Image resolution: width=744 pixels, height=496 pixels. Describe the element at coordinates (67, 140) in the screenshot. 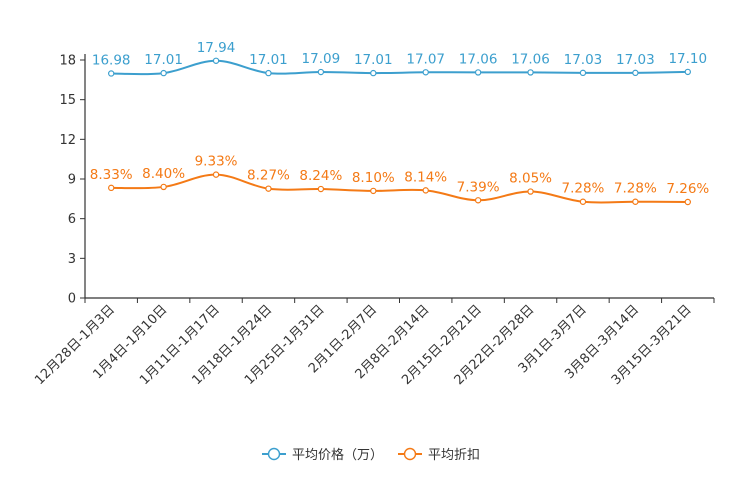

I see `y-tick-label: 12` at that location.